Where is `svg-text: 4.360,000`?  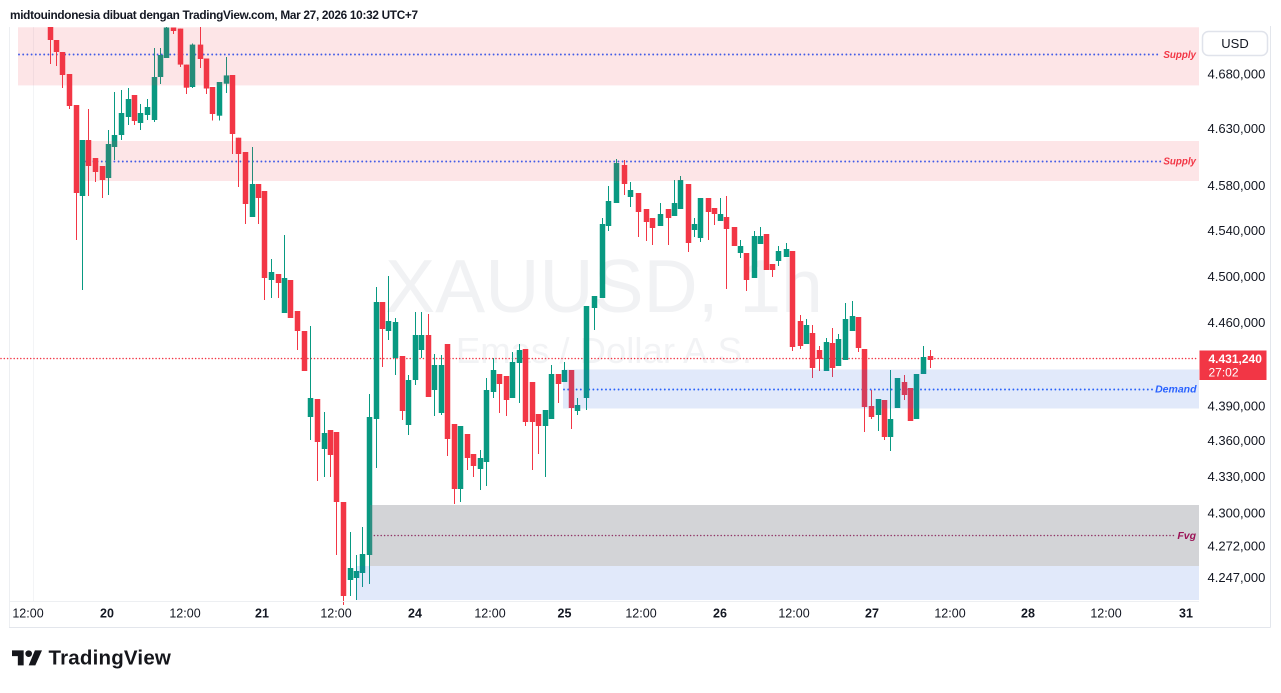 svg-text: 4.360,000 is located at coordinates (1237, 440).